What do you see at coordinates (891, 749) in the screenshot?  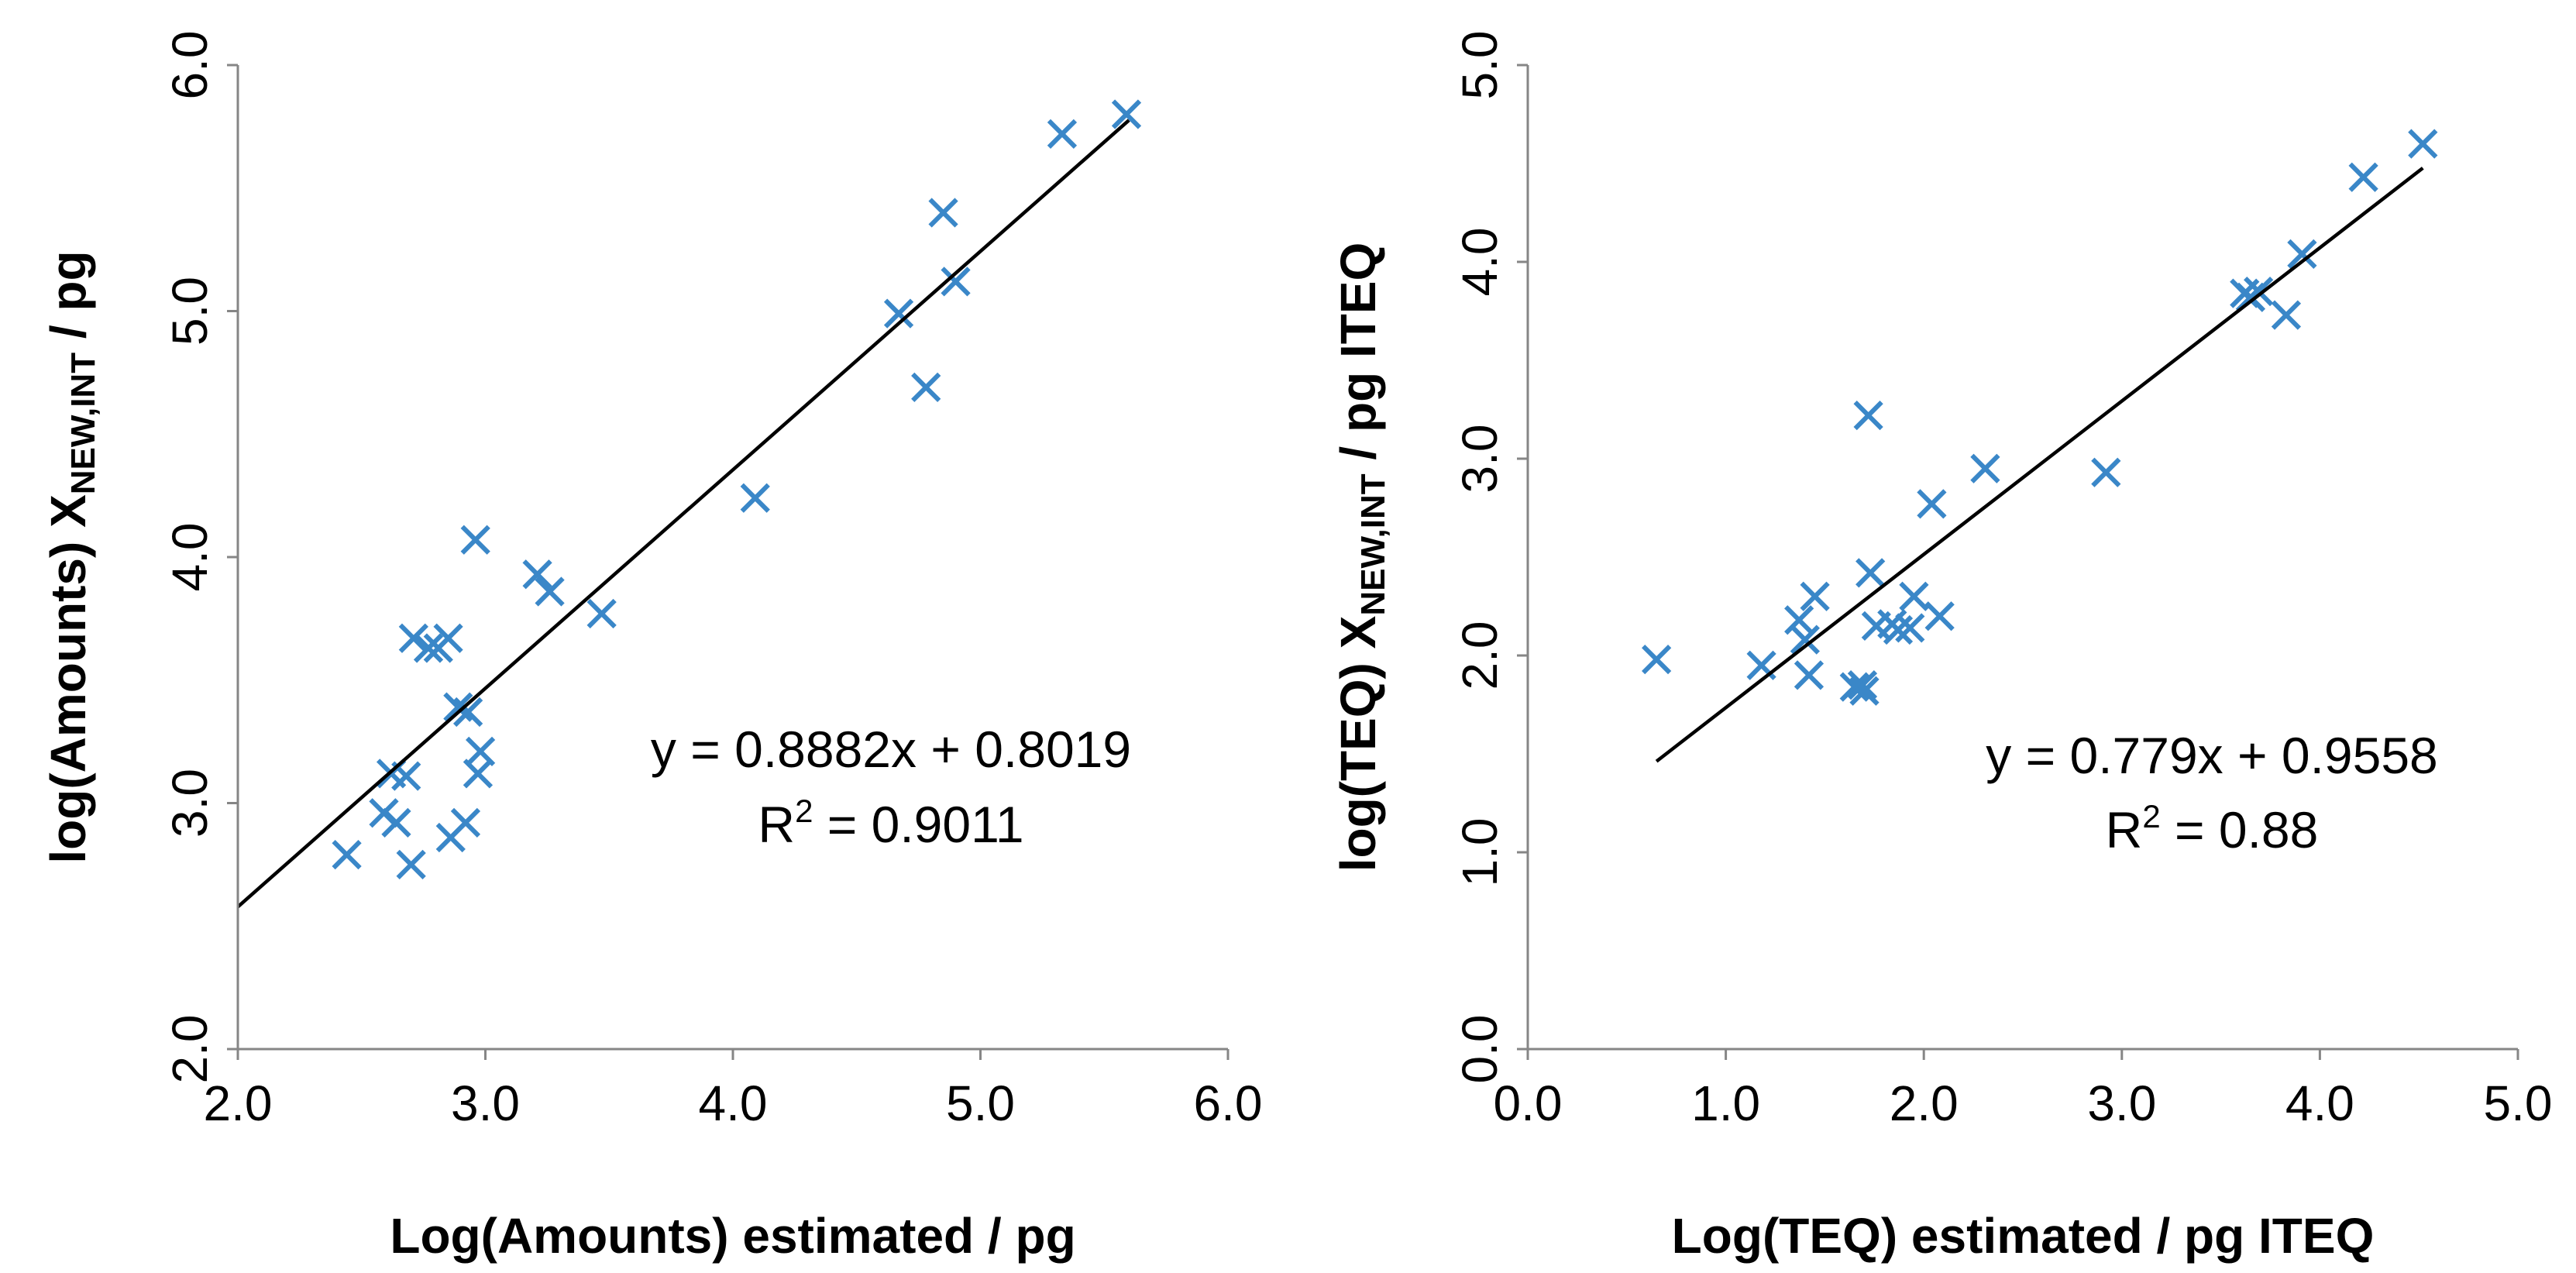 I see `left-regression-equation: y = 0.8882x + 0.8019` at bounding box center [891, 749].